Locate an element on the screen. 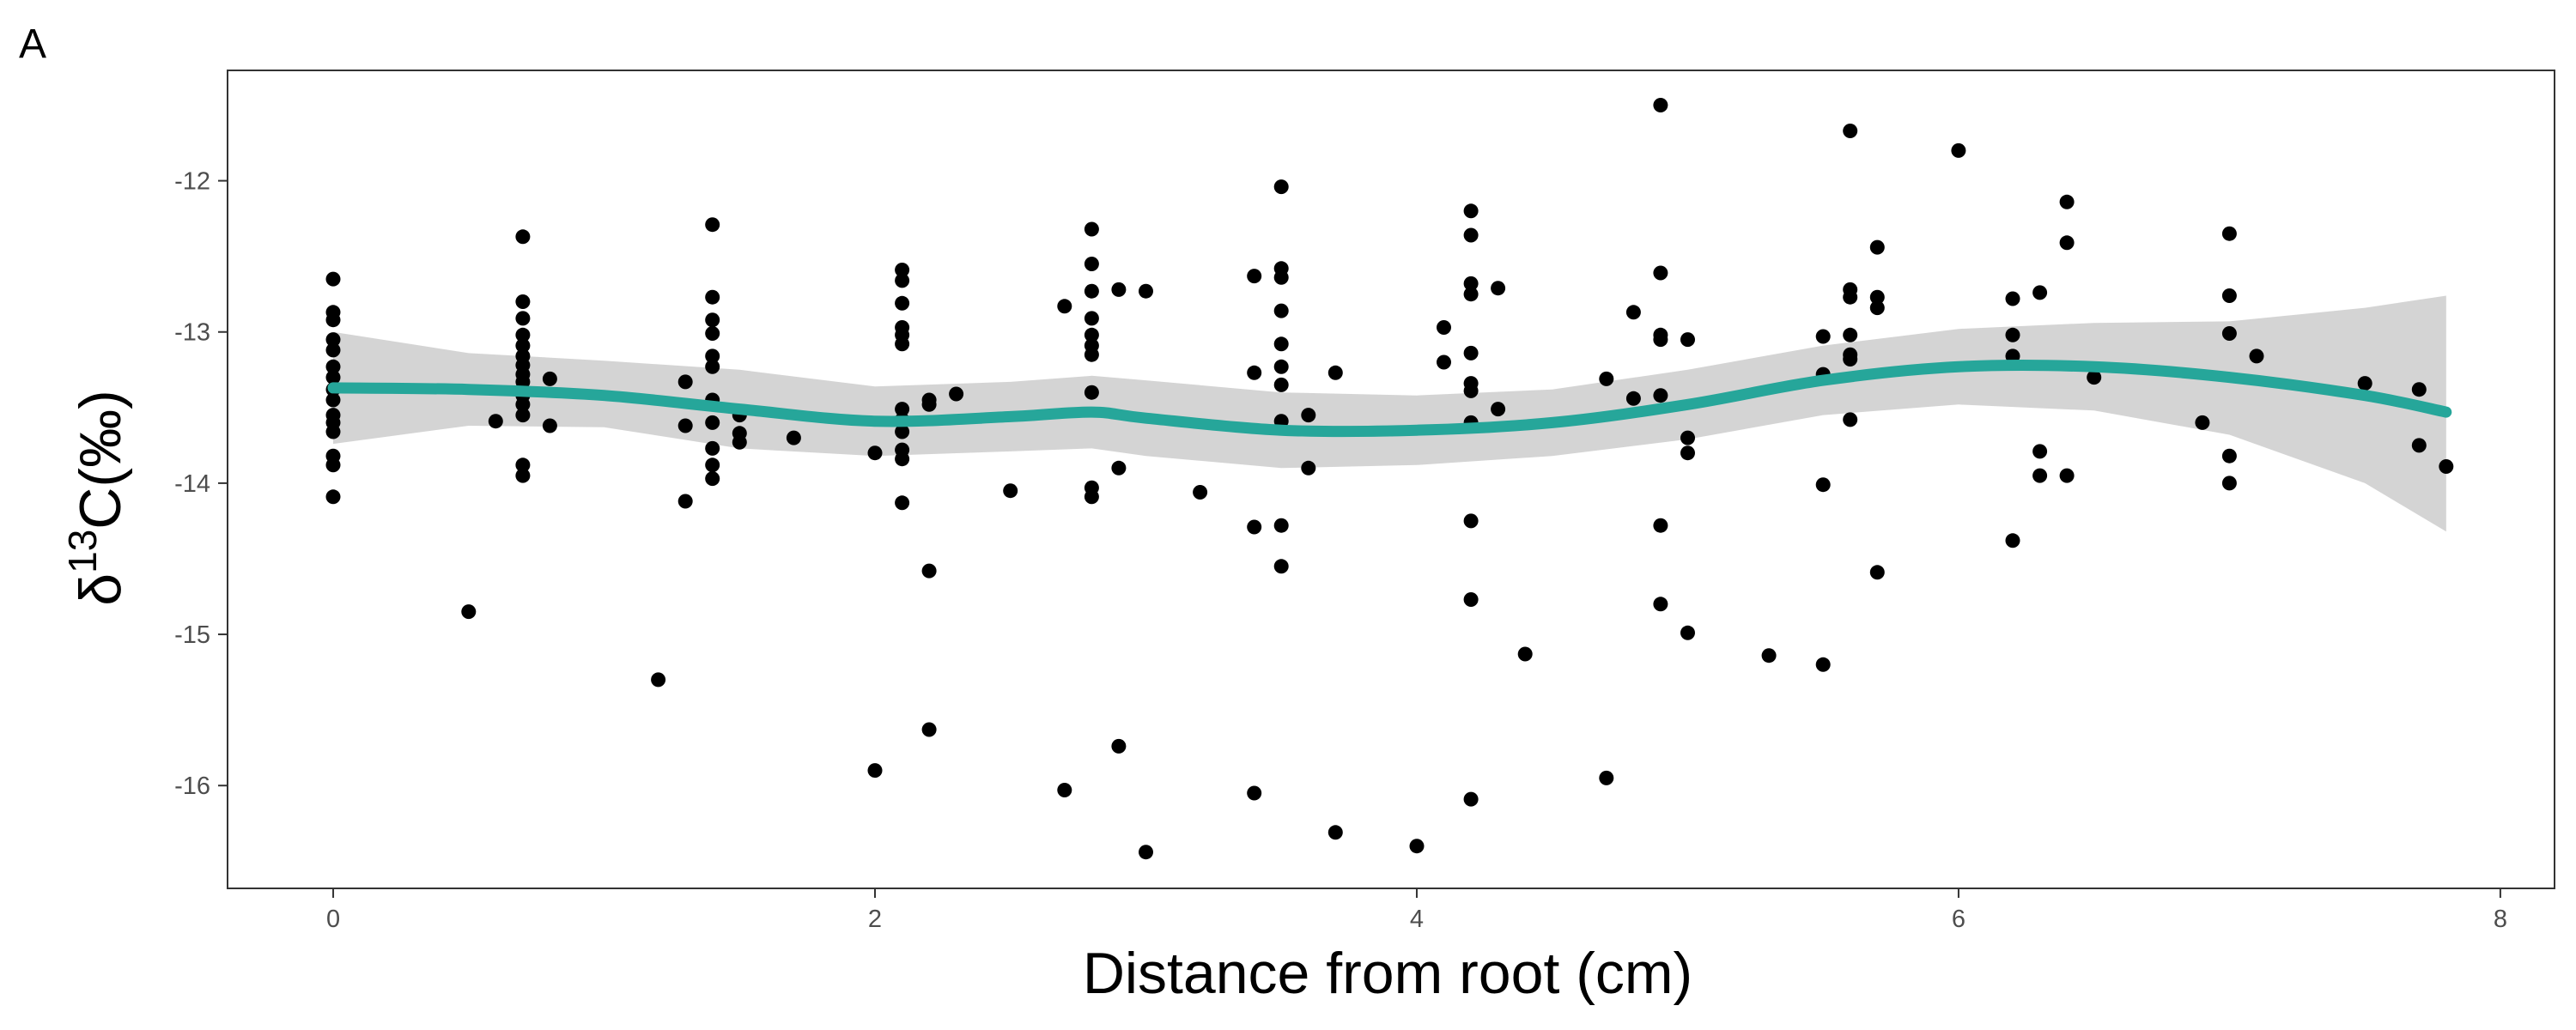 The height and width of the screenshot is (1030, 2576). x-tick-label: 8 is located at coordinates (2500, 919).